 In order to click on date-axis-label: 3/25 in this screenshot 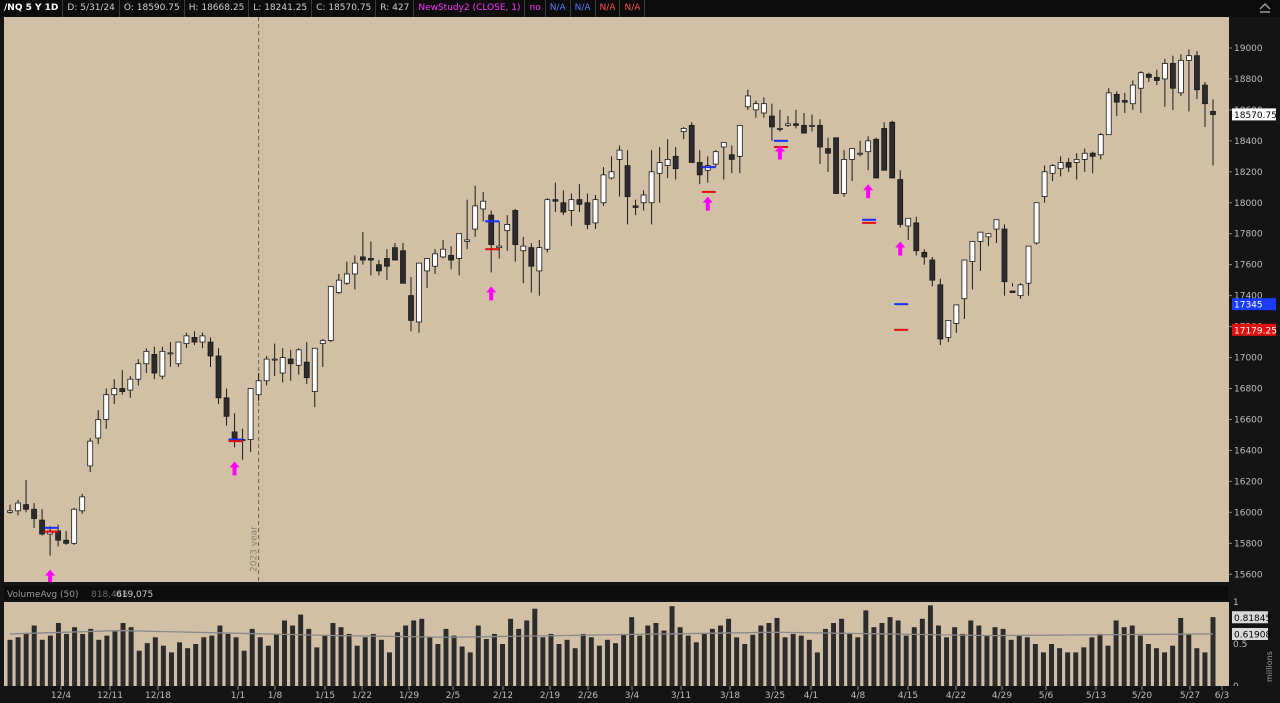, I will do `click(775, 696)`.